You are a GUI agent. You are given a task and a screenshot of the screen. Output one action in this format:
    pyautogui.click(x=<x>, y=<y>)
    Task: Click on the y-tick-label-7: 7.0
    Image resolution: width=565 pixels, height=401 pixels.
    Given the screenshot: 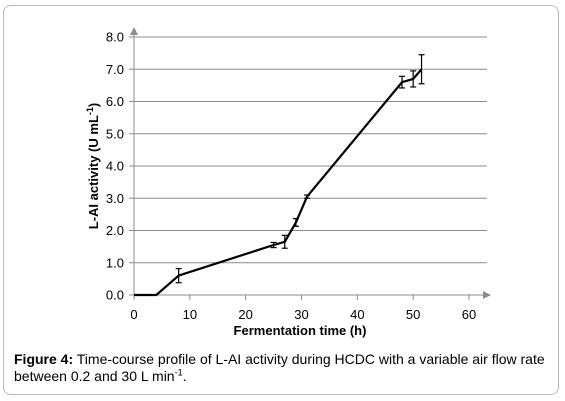 What is the action you would take?
    pyautogui.click(x=115, y=69)
    